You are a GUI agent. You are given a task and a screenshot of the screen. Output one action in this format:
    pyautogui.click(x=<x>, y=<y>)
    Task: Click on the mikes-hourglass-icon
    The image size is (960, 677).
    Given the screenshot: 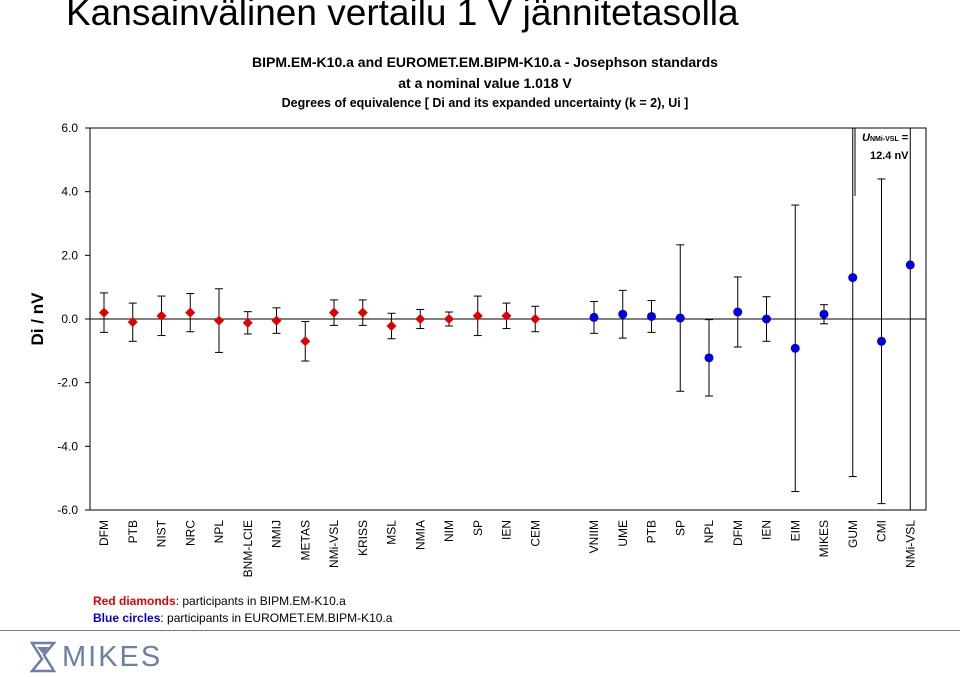 What is the action you would take?
    pyautogui.click(x=43, y=657)
    